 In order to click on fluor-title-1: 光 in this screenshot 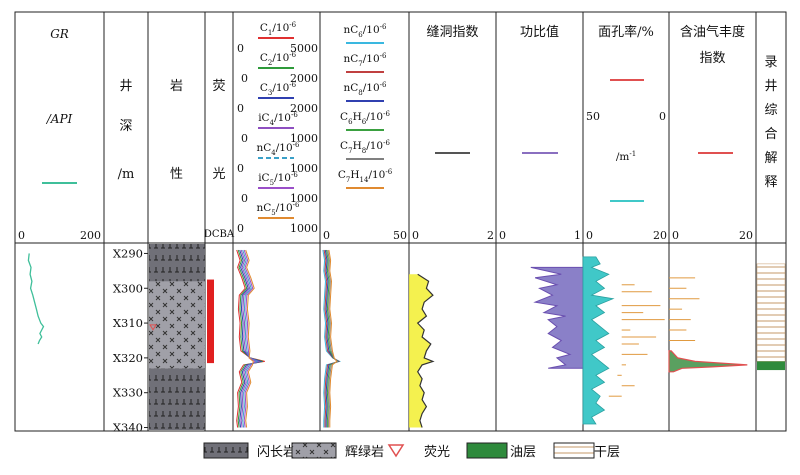, I will do `click(218, 174)`.